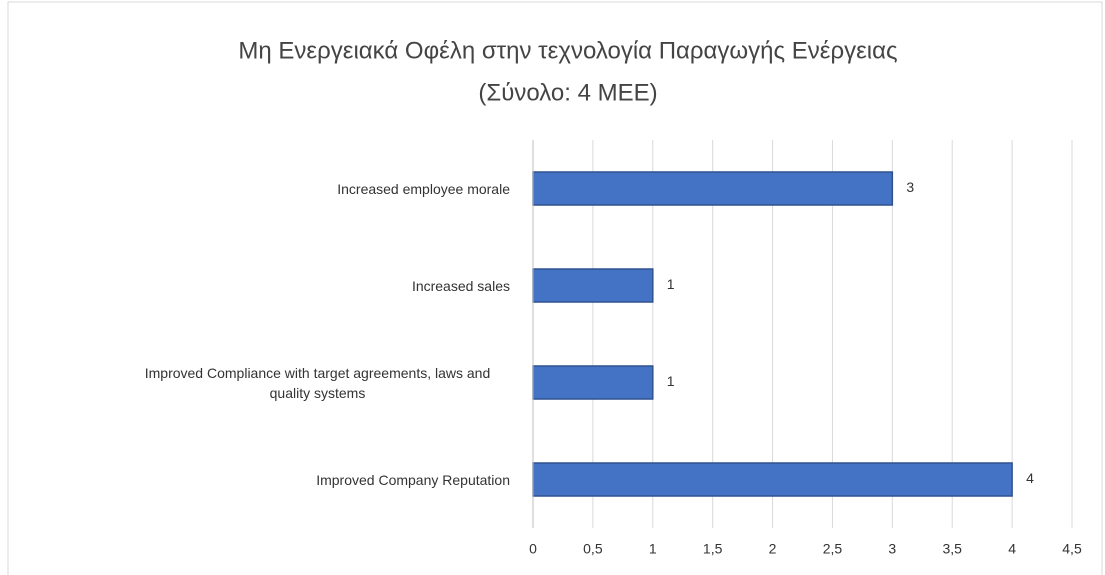  What do you see at coordinates (533, 549) in the screenshot?
I see `x-tick-label: 0` at bounding box center [533, 549].